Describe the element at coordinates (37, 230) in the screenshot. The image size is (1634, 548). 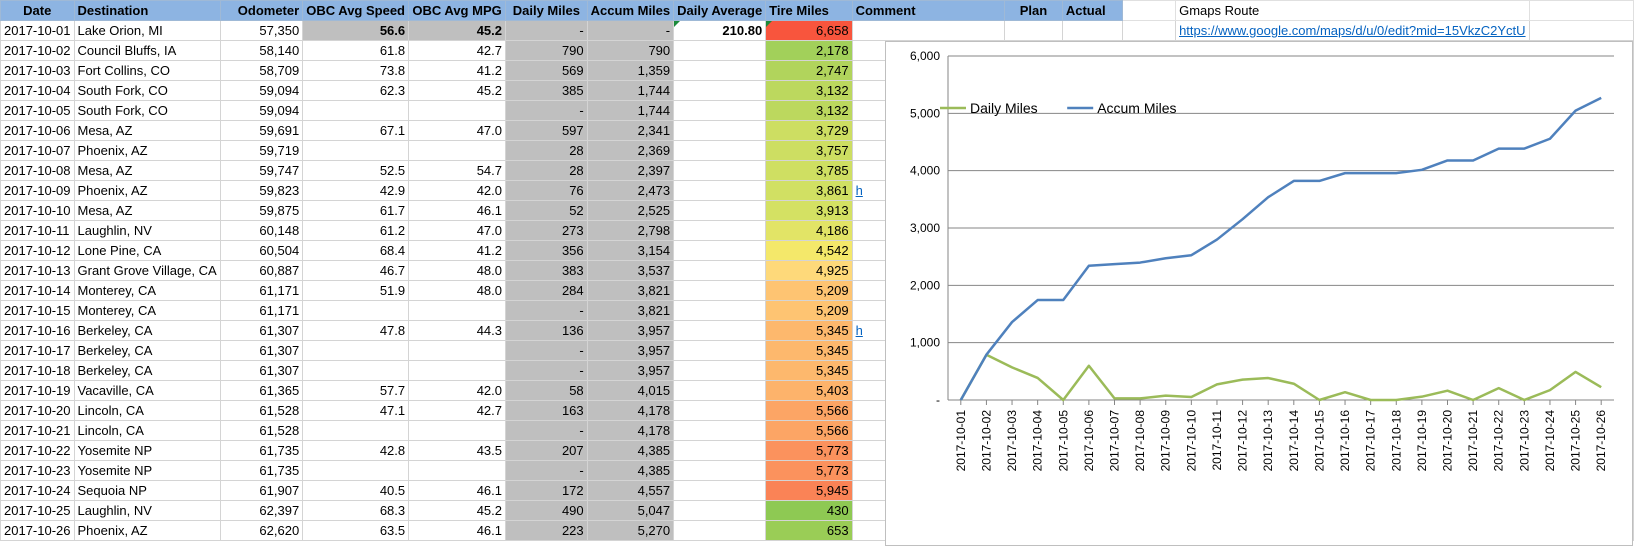
I see `cell-date: 2017-10-11` at that location.